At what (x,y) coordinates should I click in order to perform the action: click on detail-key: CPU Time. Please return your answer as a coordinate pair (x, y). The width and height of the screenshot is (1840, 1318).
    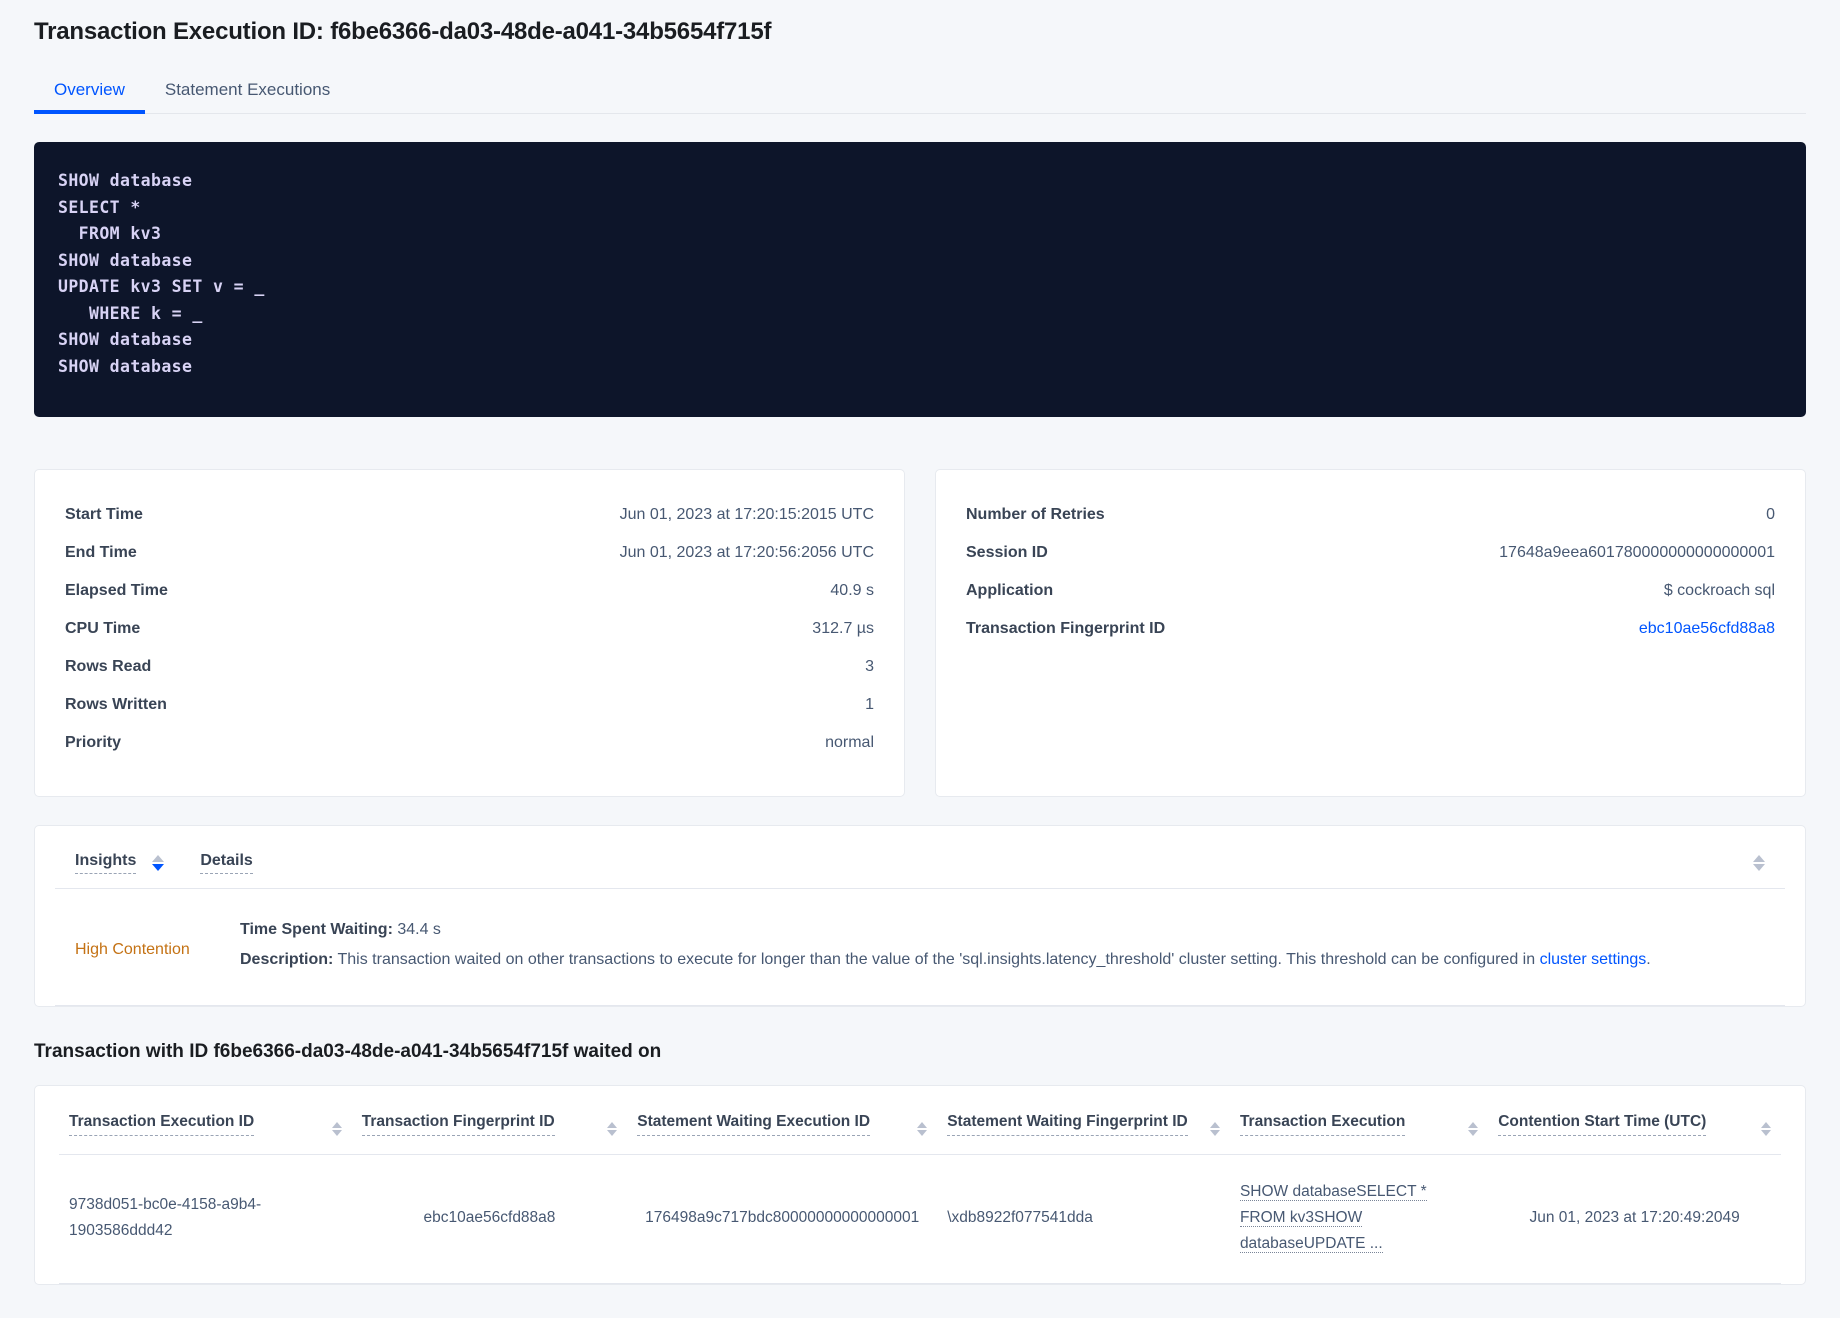
    Looking at the image, I should click on (103, 628).